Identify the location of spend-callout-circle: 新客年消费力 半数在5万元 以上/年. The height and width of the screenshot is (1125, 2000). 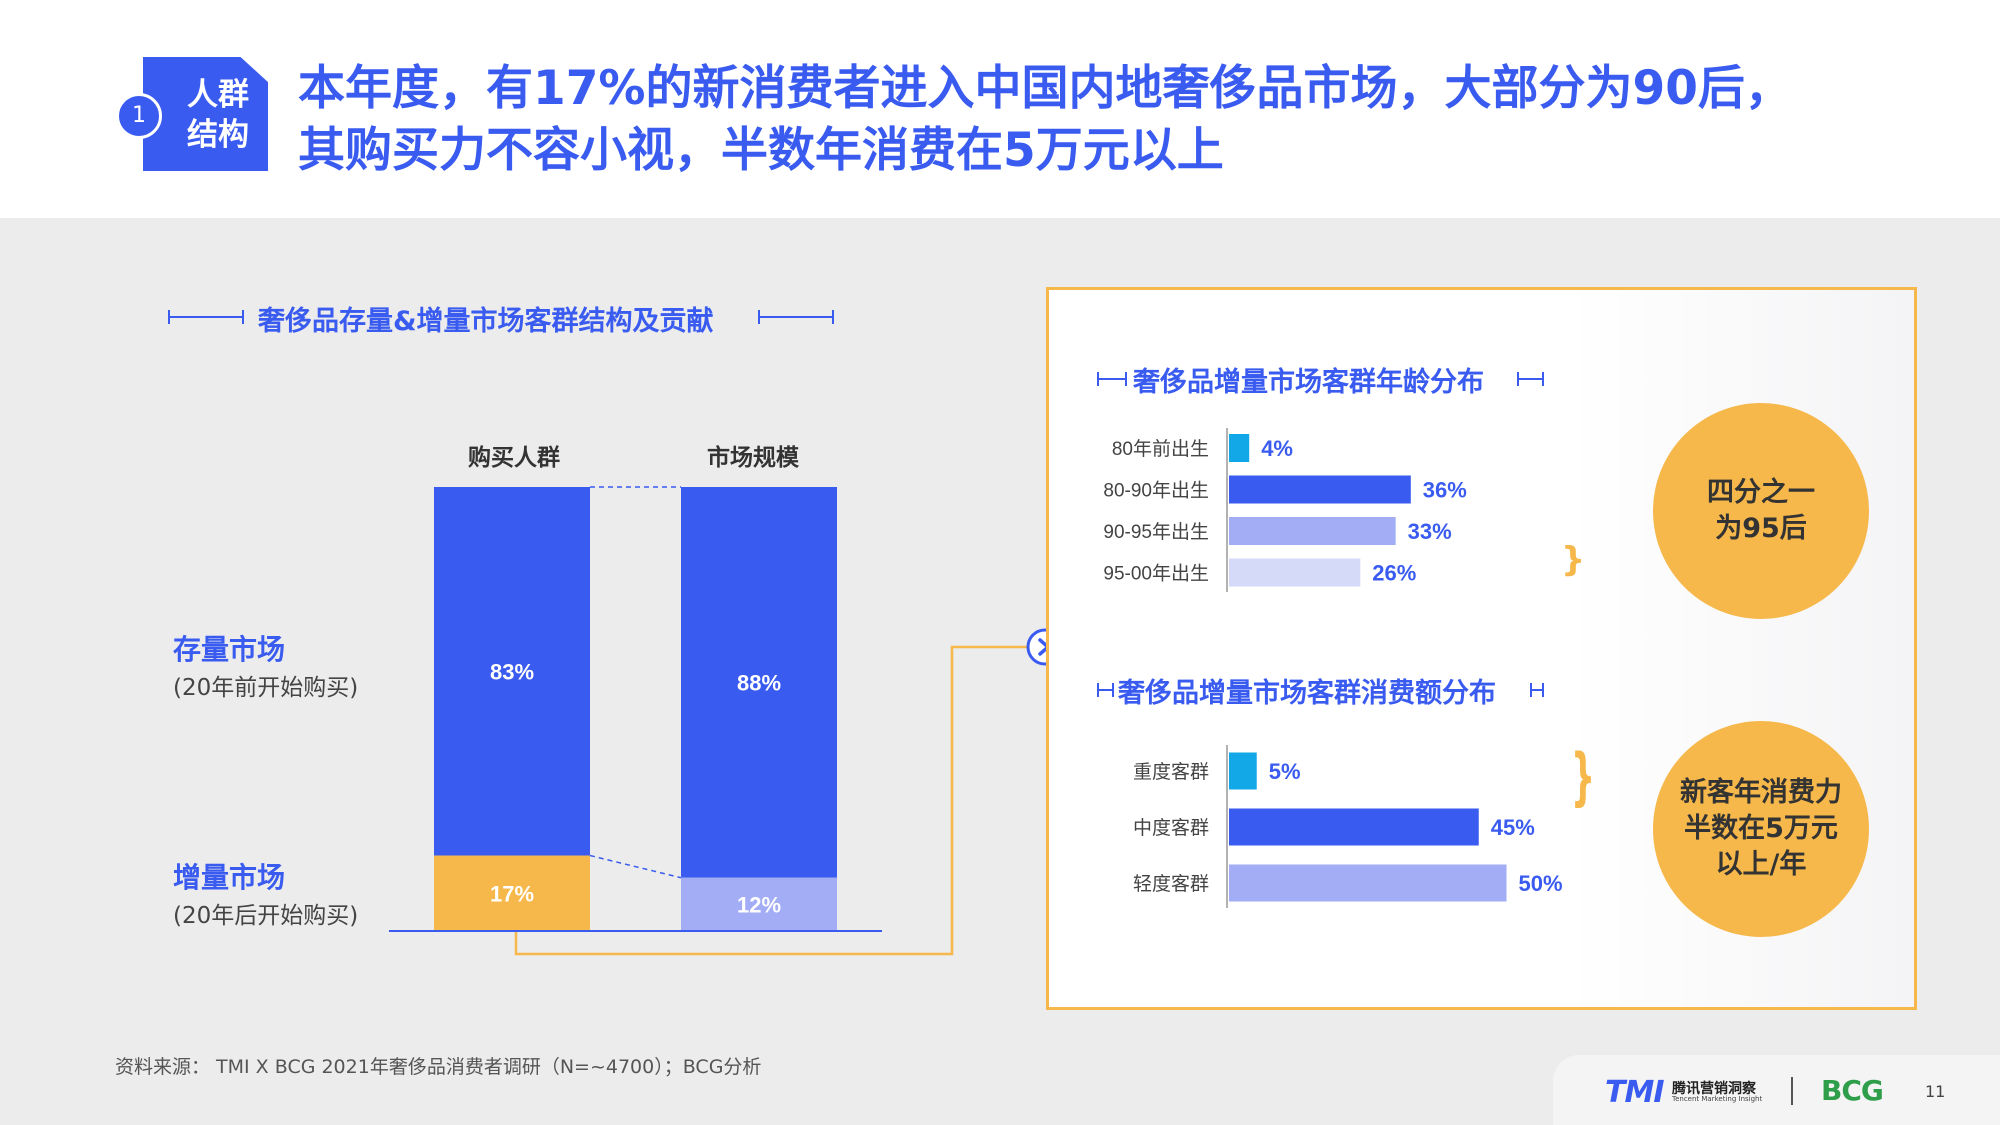
(1761, 829).